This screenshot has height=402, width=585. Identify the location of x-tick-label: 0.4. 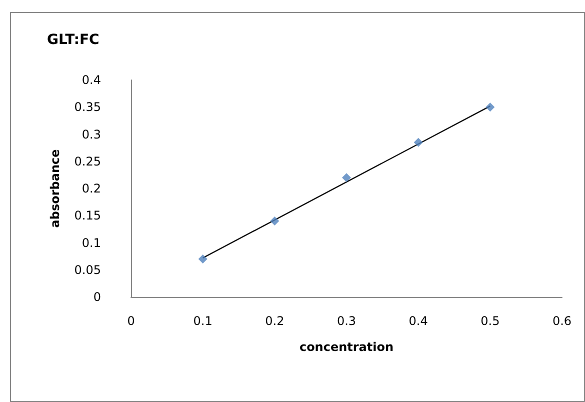
(418, 321).